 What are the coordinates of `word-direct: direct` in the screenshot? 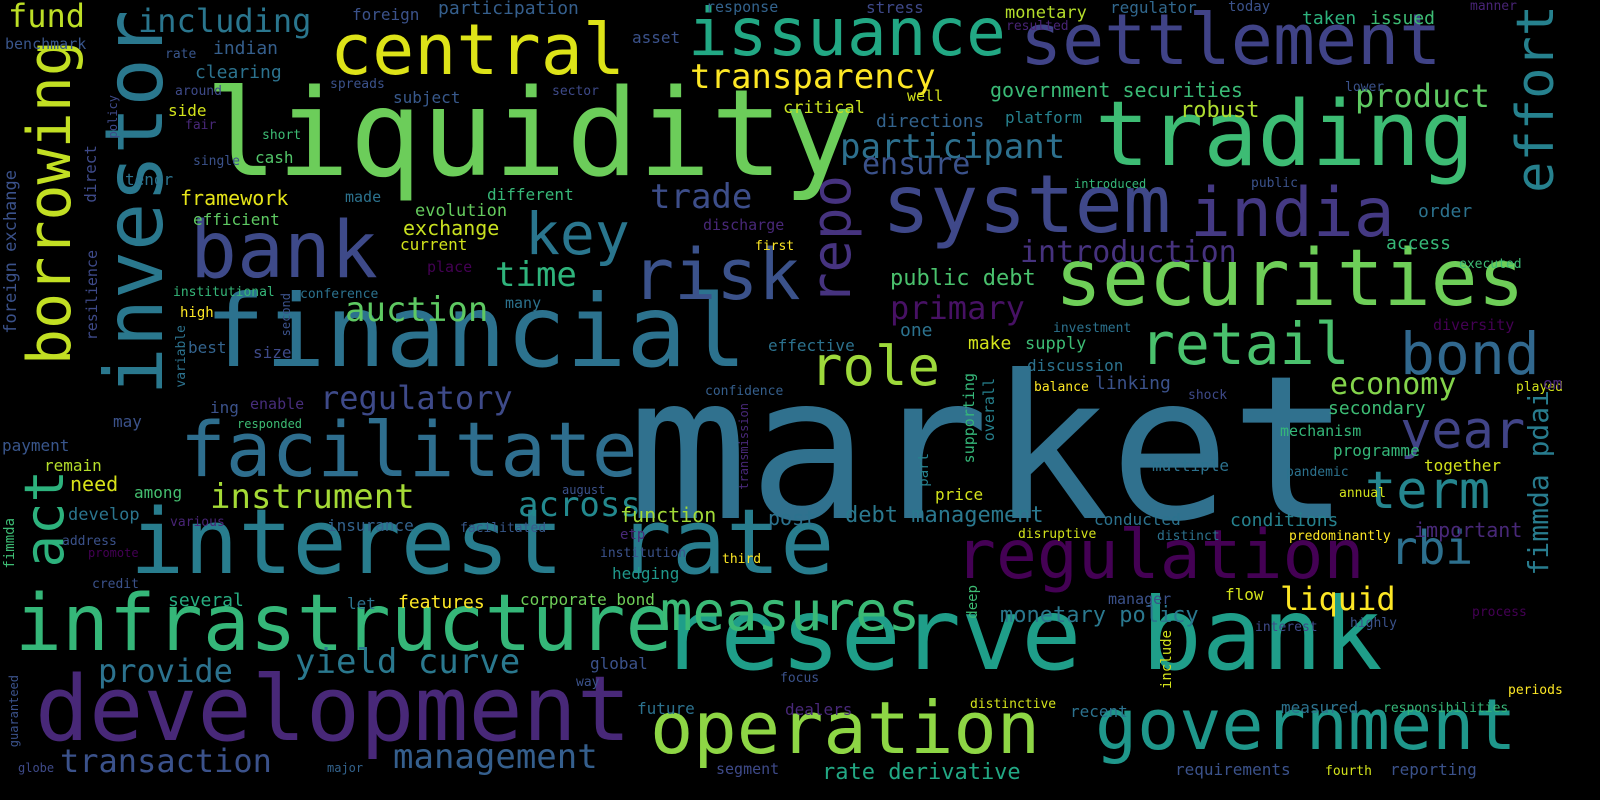 It's located at (90, 174).